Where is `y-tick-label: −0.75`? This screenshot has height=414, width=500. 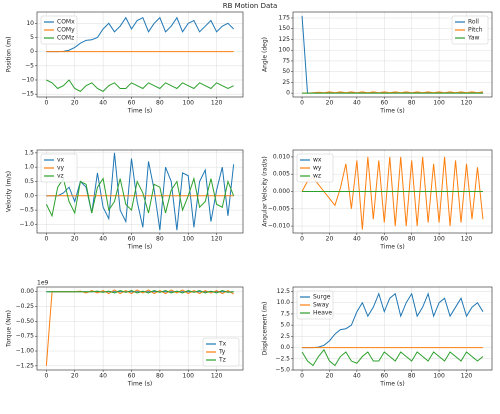
y-tick-label: −0.75 is located at coordinates (25, 336).